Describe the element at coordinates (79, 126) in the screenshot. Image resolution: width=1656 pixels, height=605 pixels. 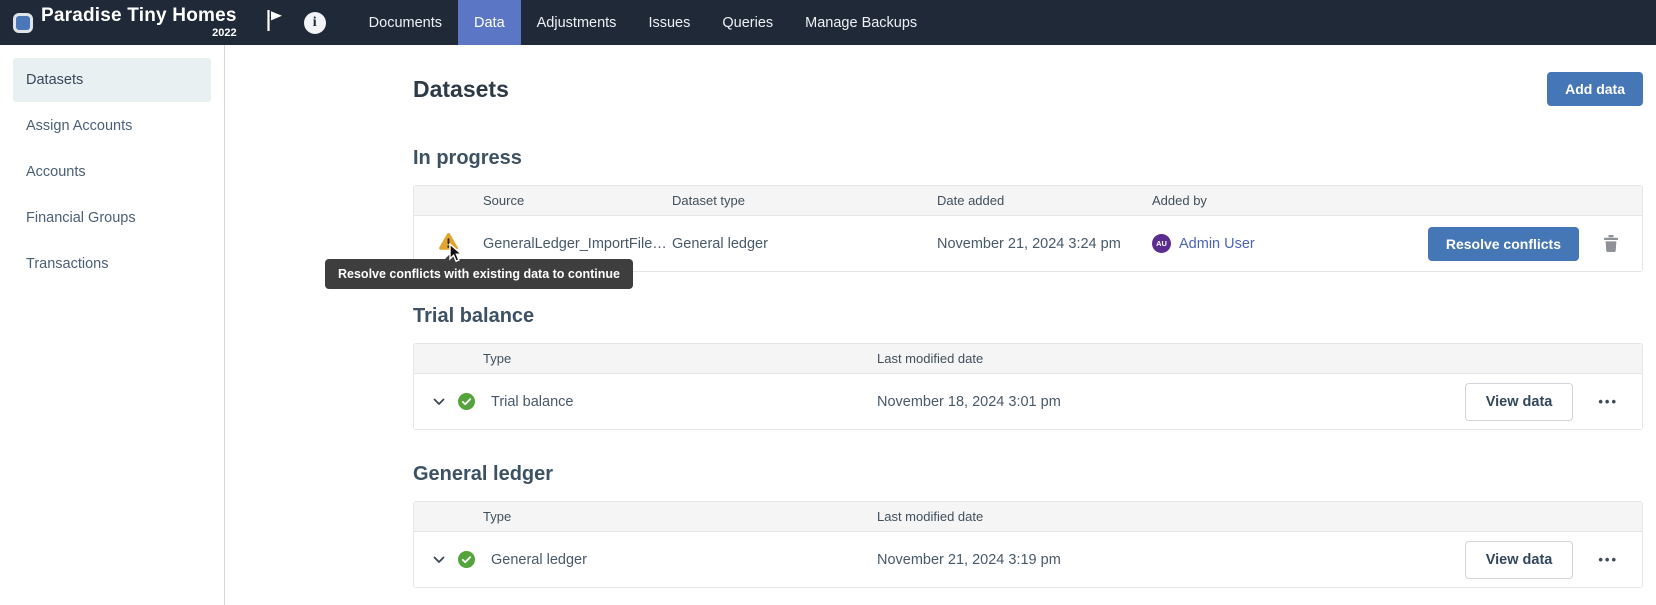
I see `sidebar-item-assign-accounts: Assign Accounts` at that location.